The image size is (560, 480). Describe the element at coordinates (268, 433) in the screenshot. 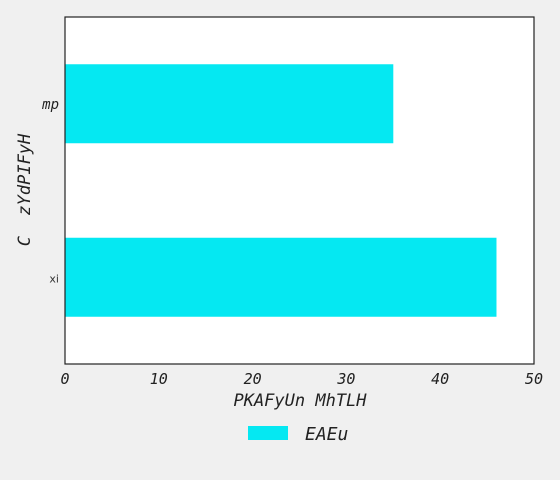

I see `legend-swatch` at that location.